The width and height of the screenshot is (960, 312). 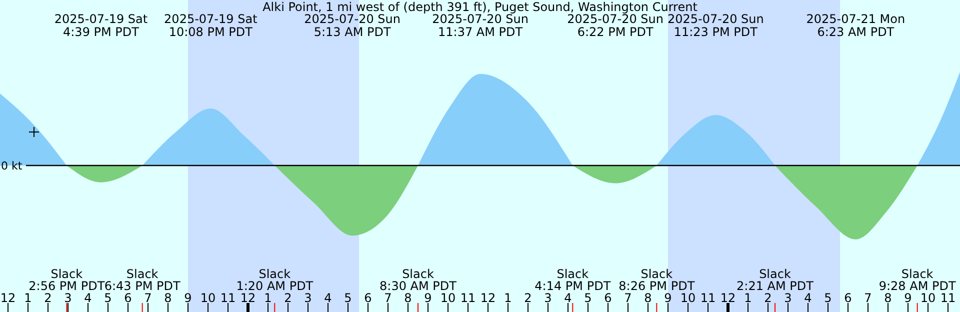 I want to click on text: Slack 2:56 PM PDT, so click(x=67, y=280).